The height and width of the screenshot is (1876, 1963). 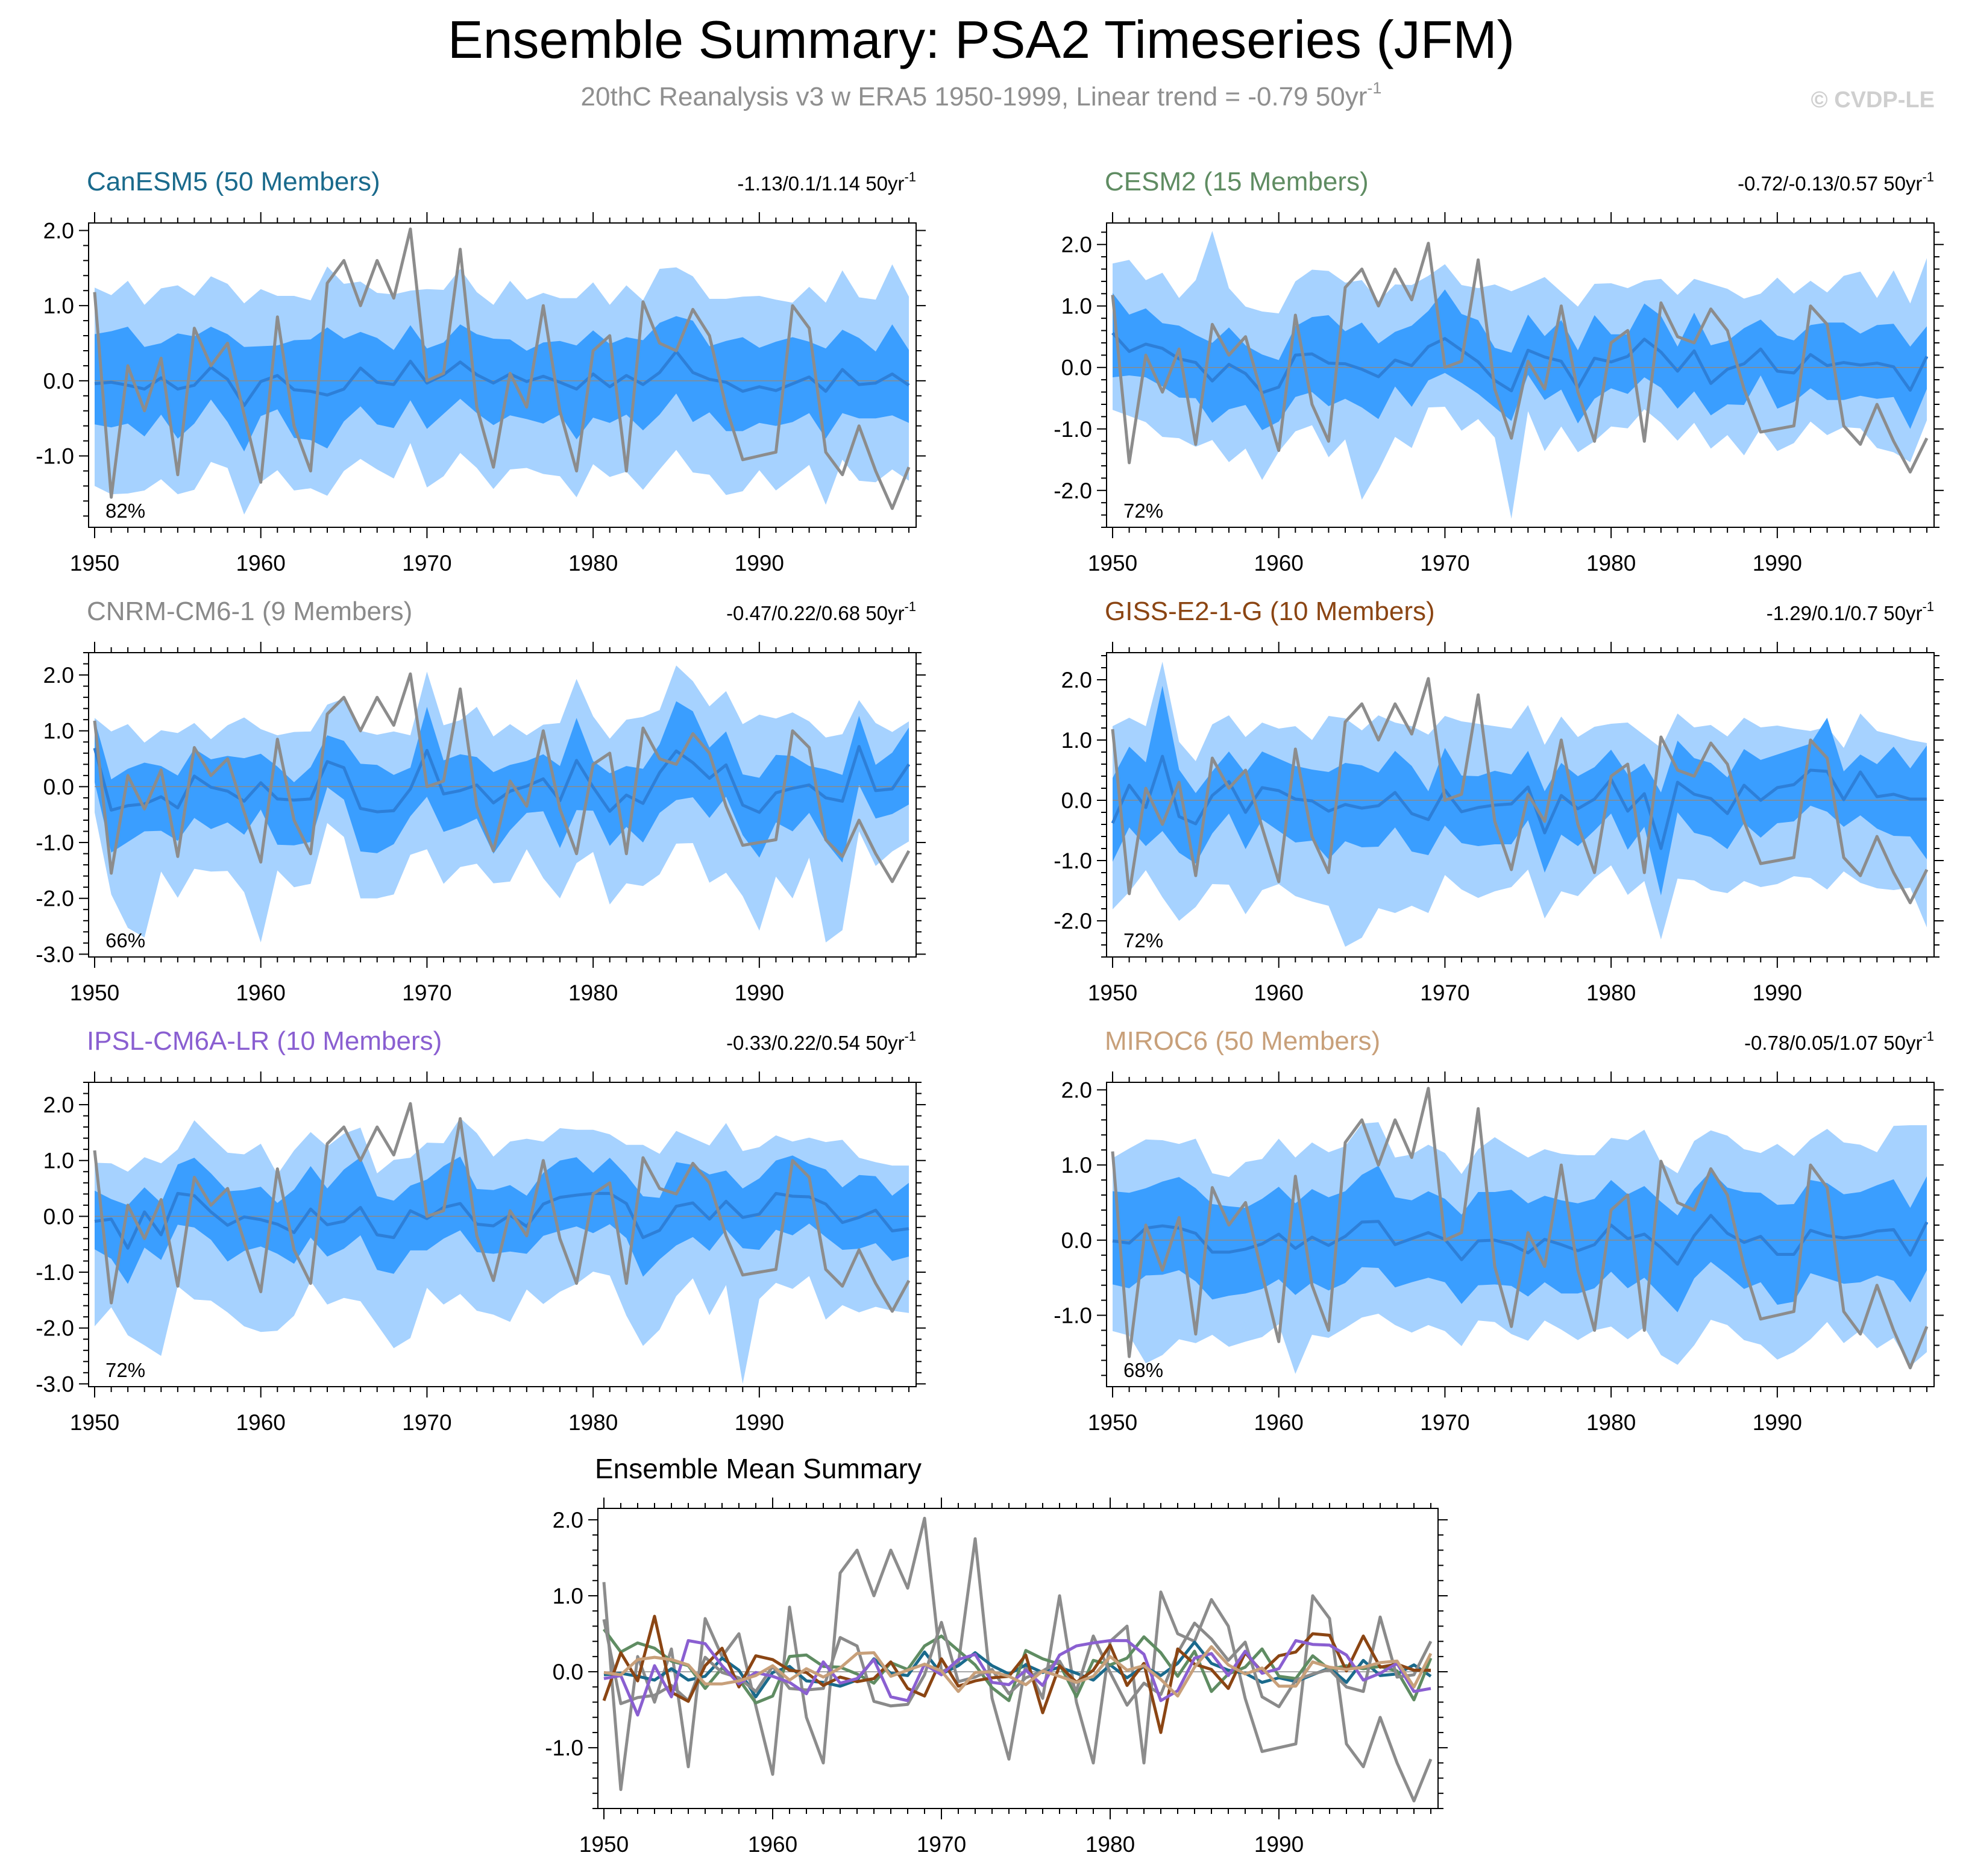 I want to click on panel-5-xtick-label: 1960, so click(x=1279, y=1422).